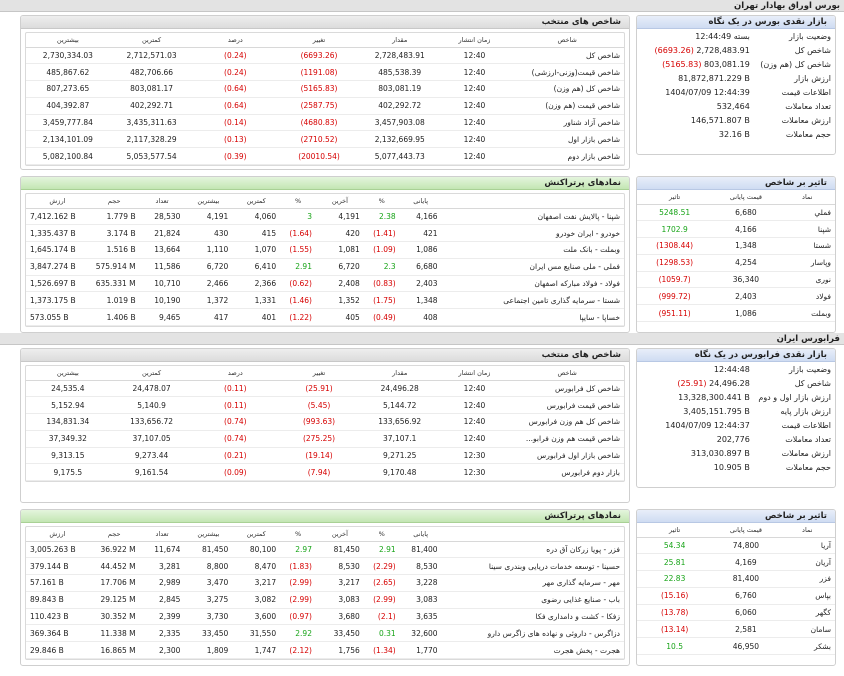 This screenshot has height=676, width=844. Describe the element at coordinates (736, 296) in the screenshot. I see `table-row: (999.72) 2,403 فولاد` at that location.